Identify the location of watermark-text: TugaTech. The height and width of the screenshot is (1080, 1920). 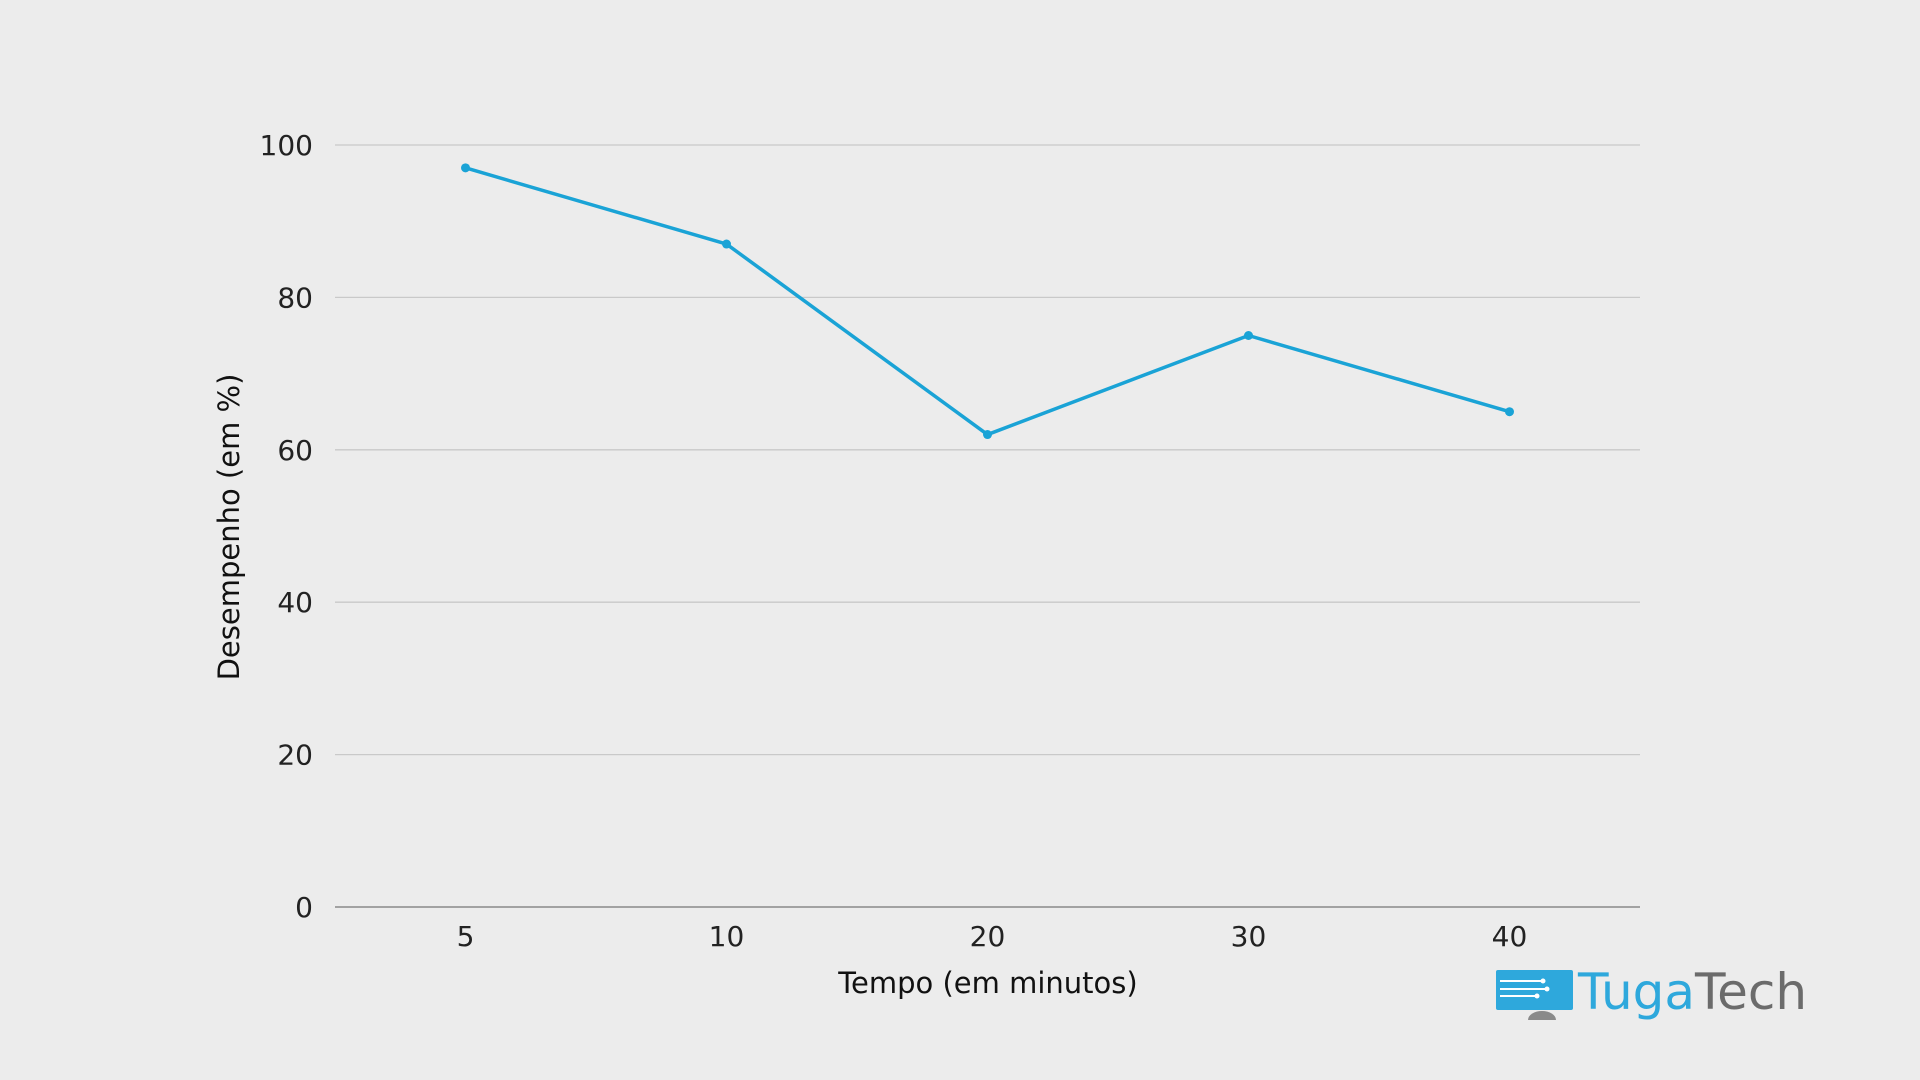
(1692, 992).